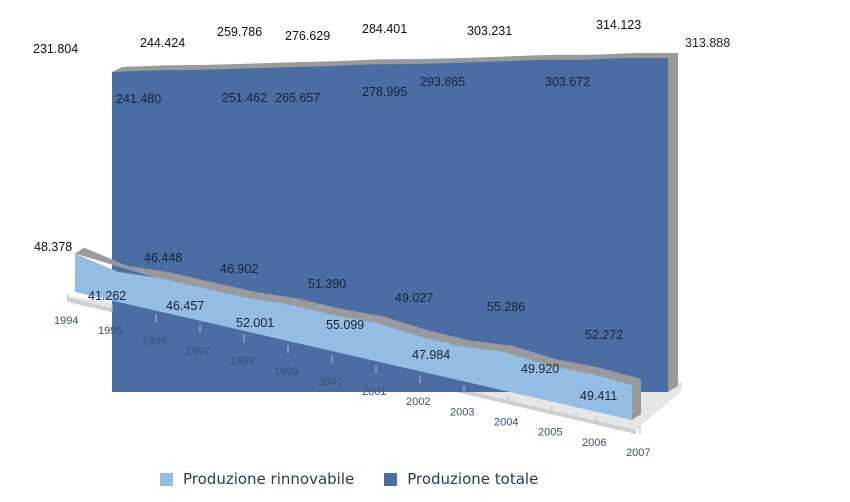  What do you see at coordinates (255, 323) in the screenshot?
I see `data-label-rinnovabile: 52.001` at bounding box center [255, 323].